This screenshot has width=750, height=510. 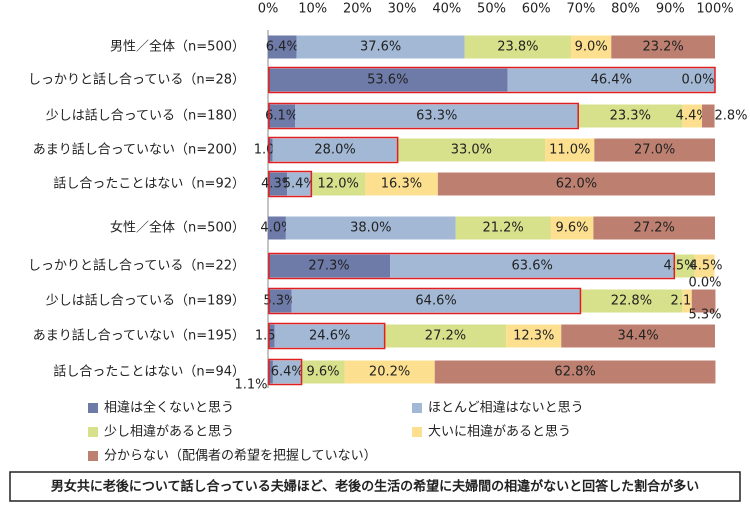 What do you see at coordinates (714, 9) in the screenshot?
I see `x-tick-label: 100%` at bounding box center [714, 9].